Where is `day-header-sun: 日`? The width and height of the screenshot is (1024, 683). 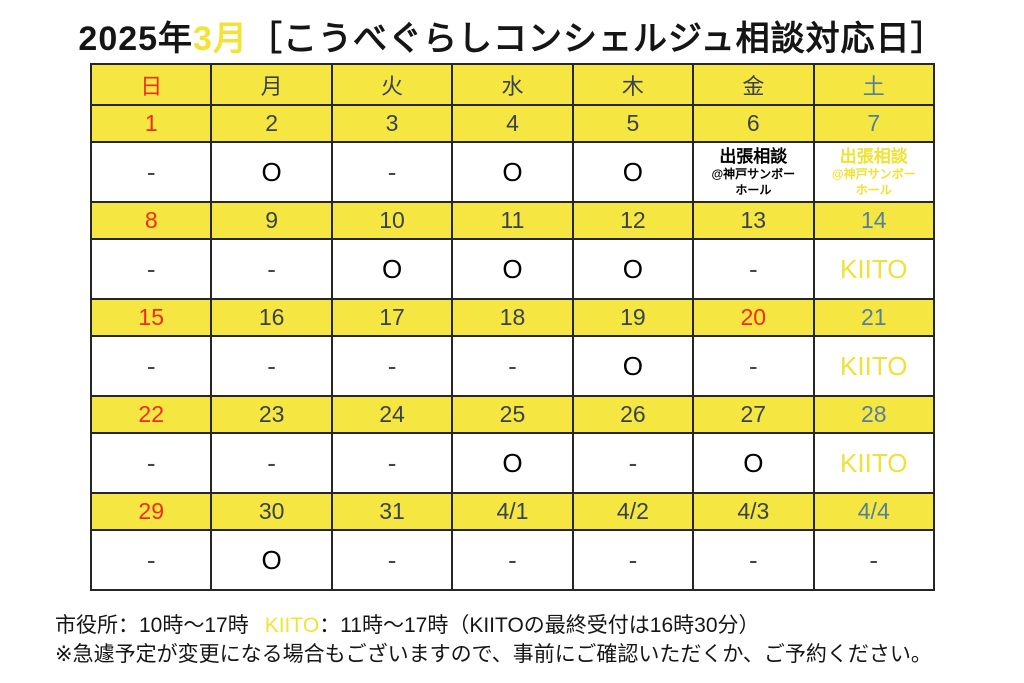 day-header-sun: 日 is located at coordinates (151, 84).